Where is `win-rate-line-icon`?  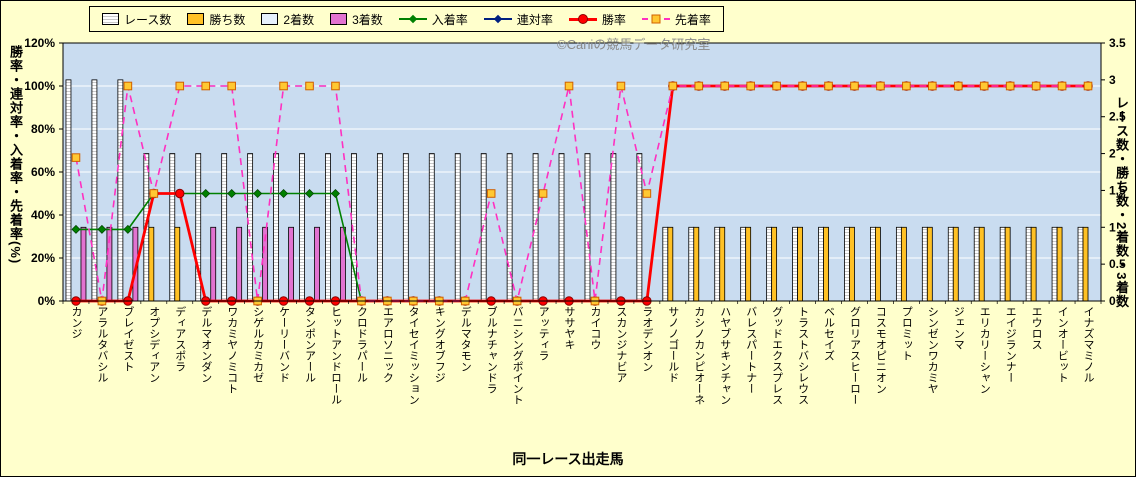
win-rate-line-icon is located at coordinates (582, 19).